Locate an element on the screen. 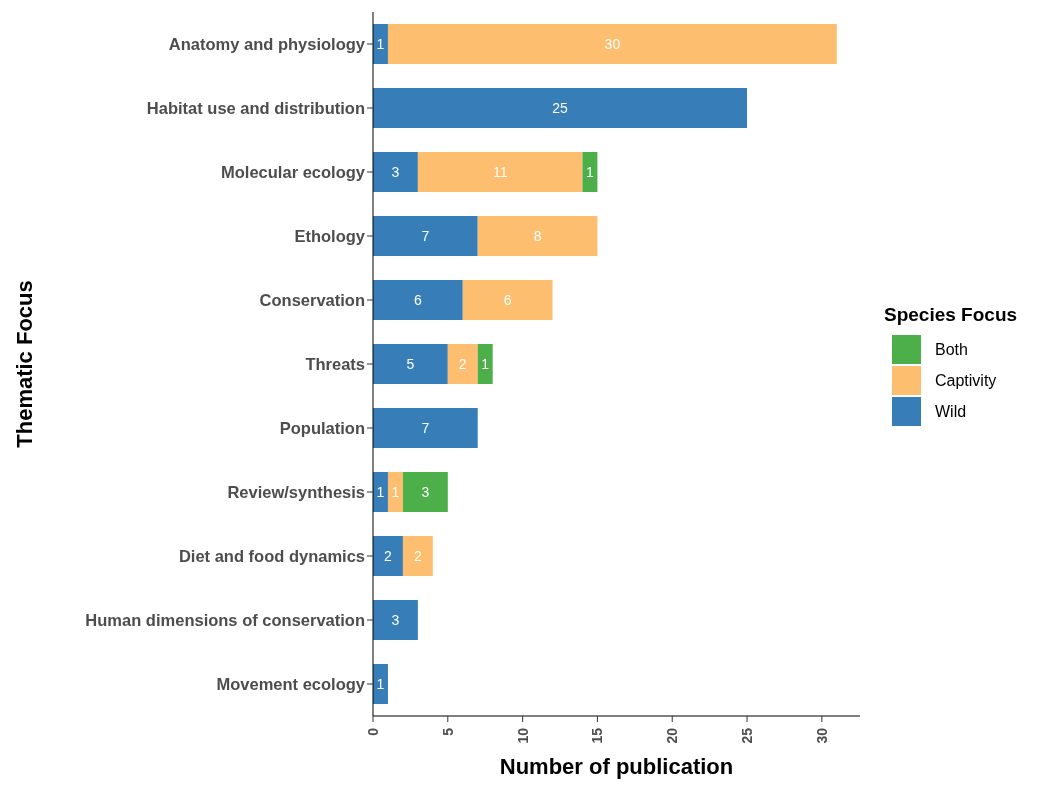  y-tick-label: Human dimensions of conservation is located at coordinates (225, 619).